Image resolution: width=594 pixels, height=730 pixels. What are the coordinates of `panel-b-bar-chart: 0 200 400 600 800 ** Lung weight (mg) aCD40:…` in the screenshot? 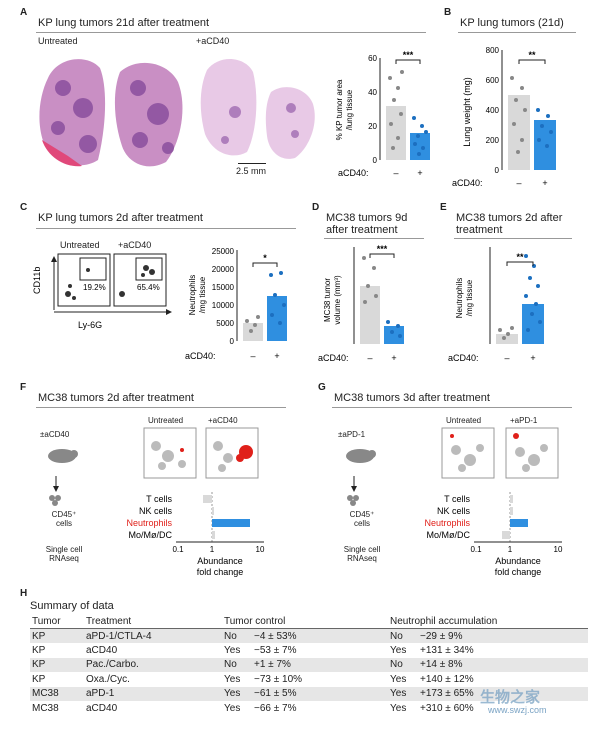 It's located at (504, 117).